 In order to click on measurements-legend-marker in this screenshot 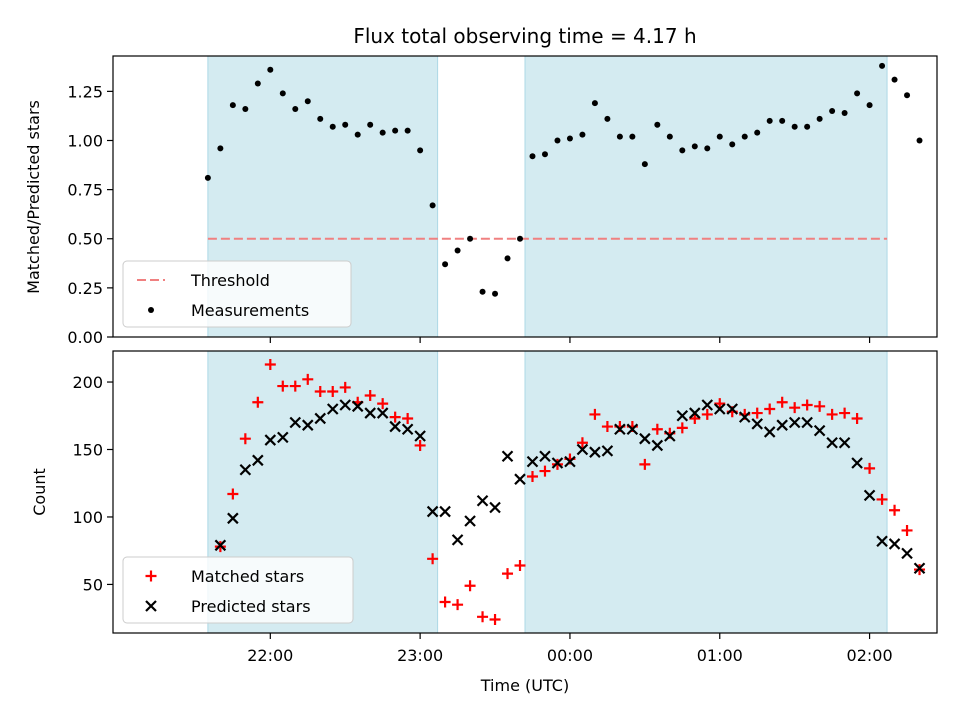, I will do `click(151, 310)`.